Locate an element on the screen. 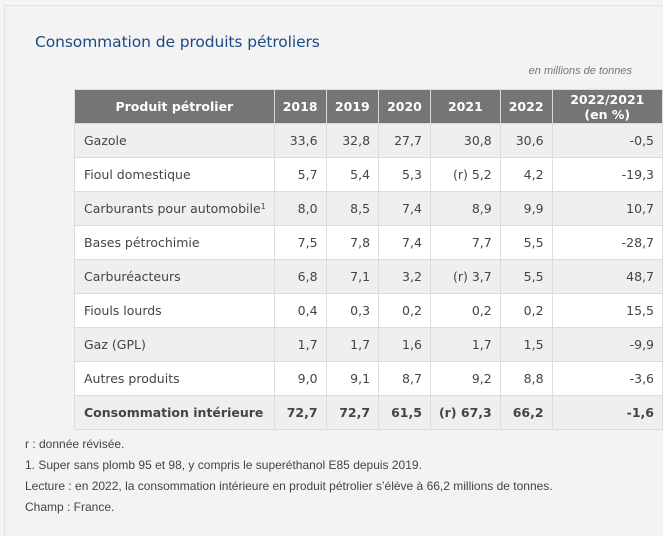  value-cell: -0,5 is located at coordinates (607, 140).